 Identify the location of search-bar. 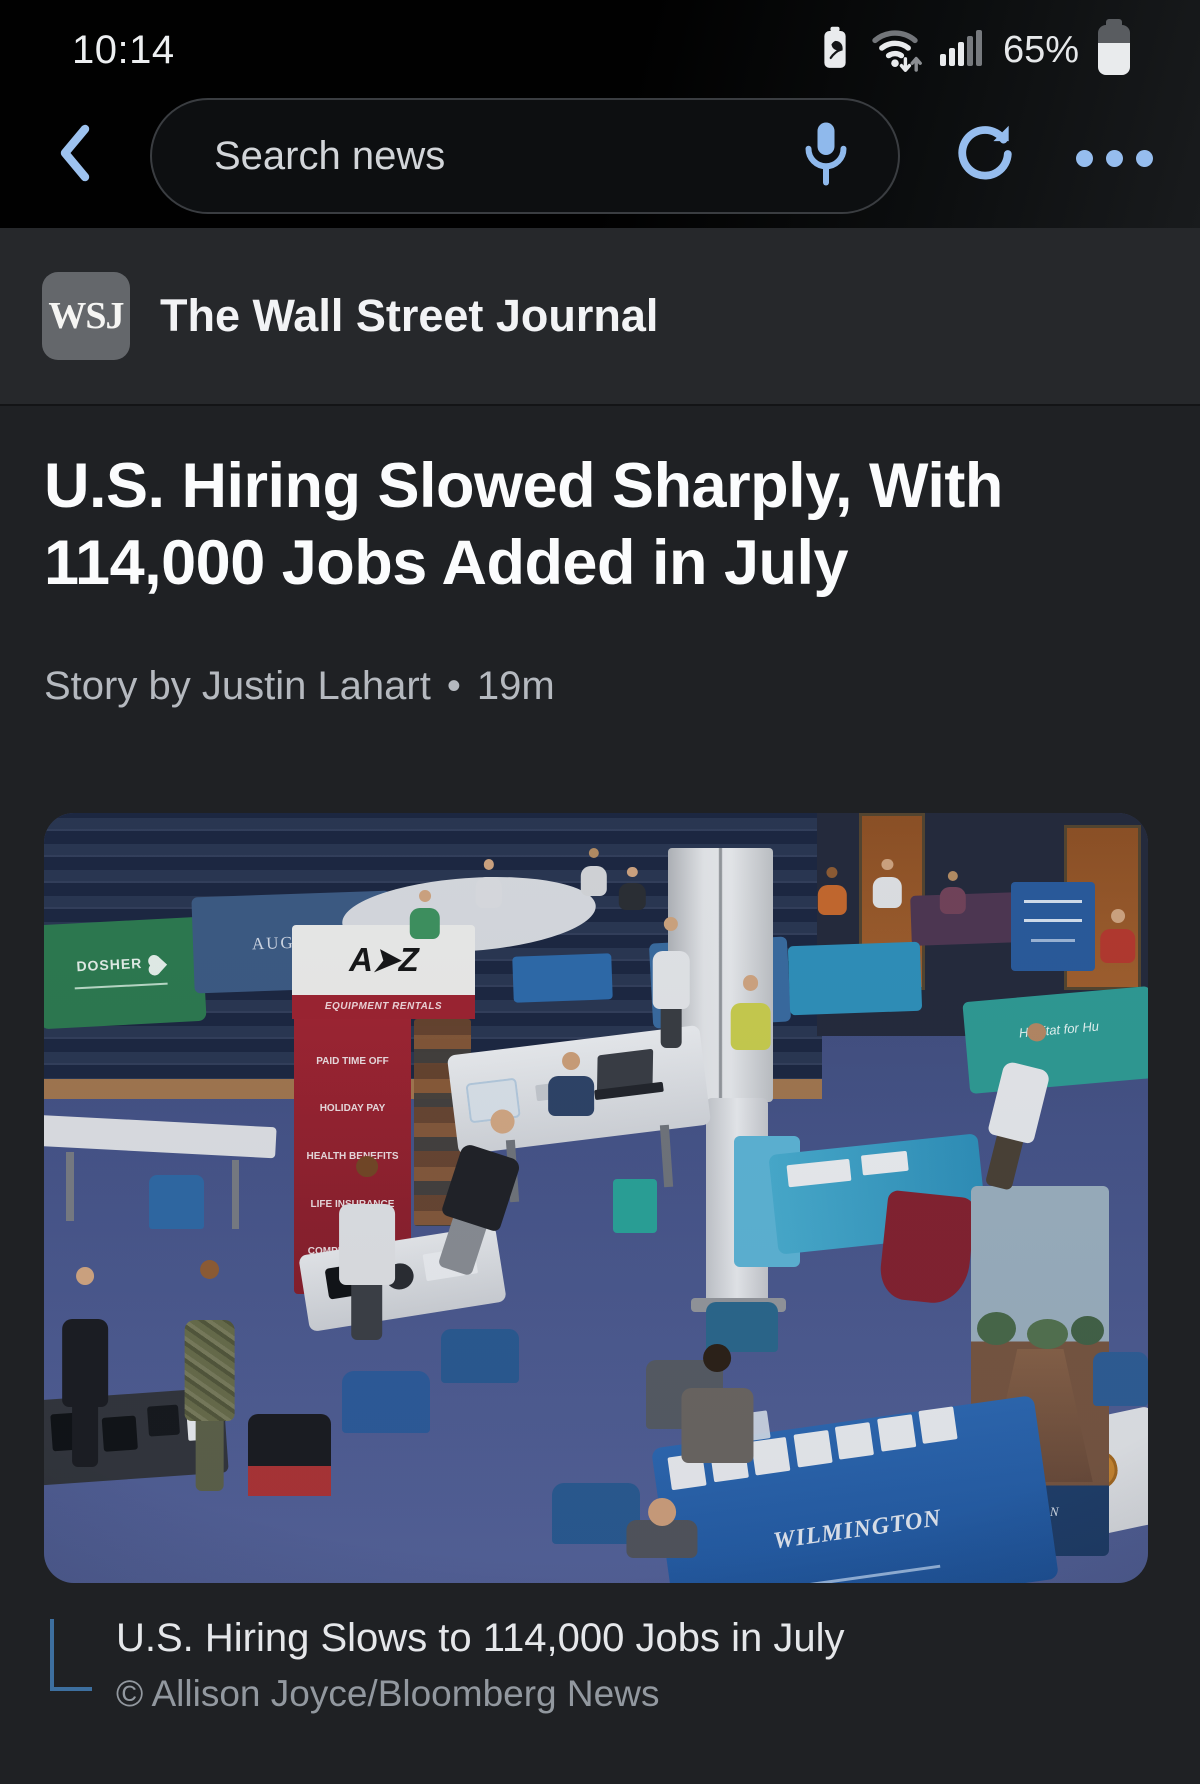
(525, 156).